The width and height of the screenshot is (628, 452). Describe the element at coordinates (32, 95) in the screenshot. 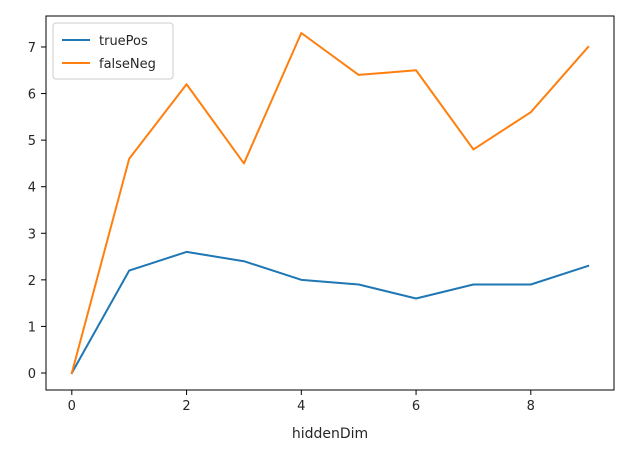

I see `y-tick-label: 6` at that location.